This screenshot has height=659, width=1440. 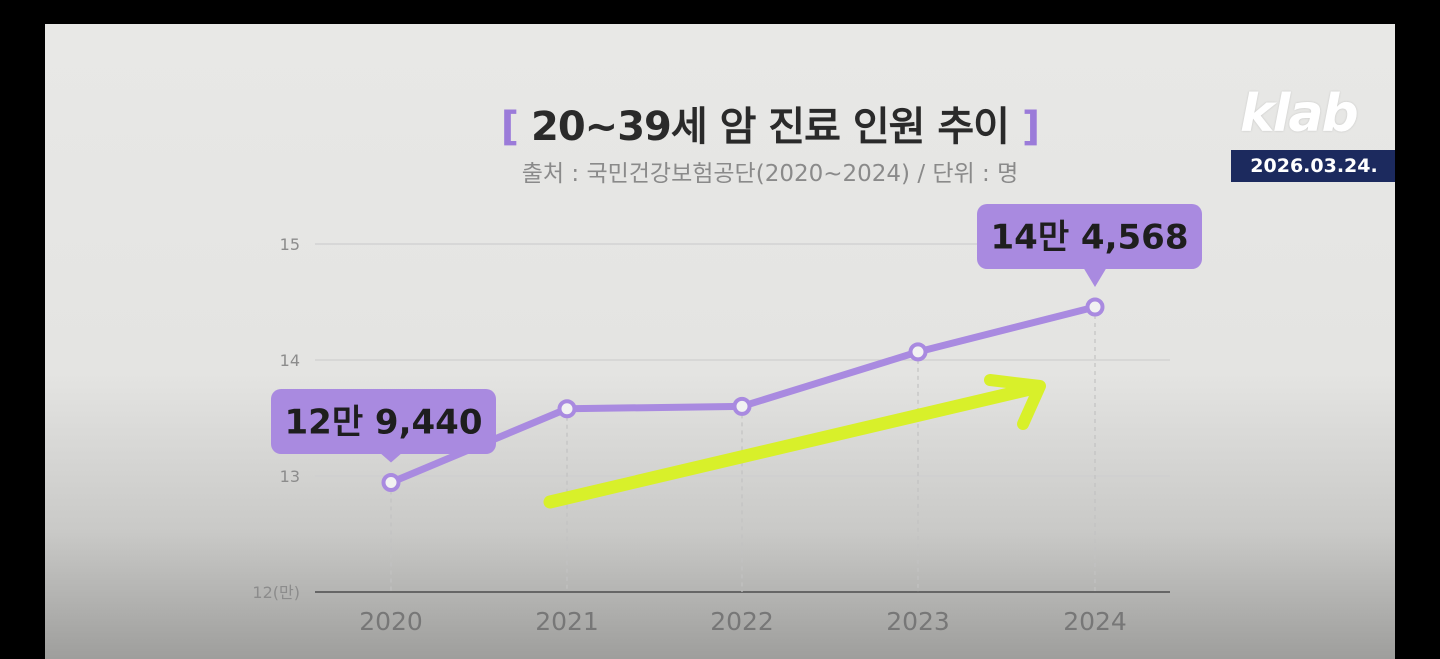 What do you see at coordinates (290, 476) in the screenshot?
I see `y-tick-label: 13` at bounding box center [290, 476].